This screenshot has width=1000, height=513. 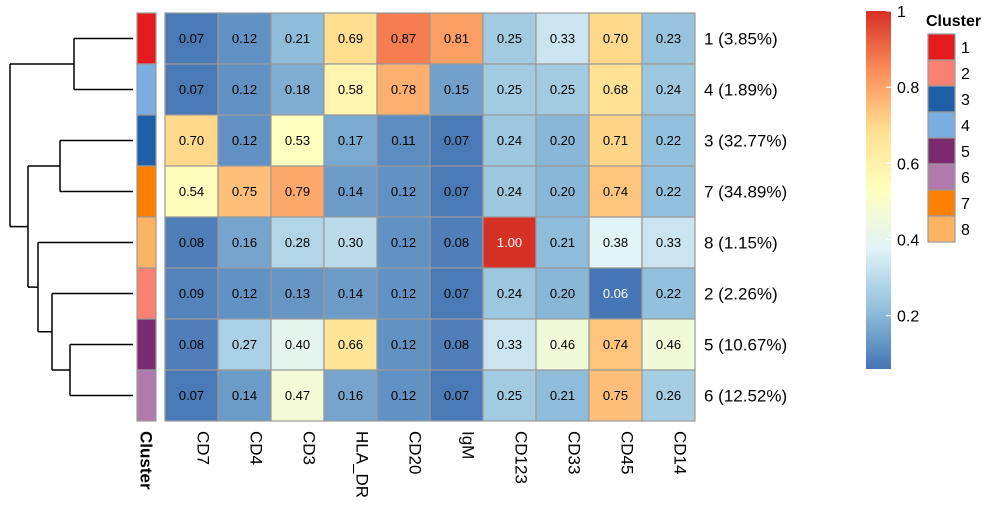 What do you see at coordinates (745, 192) in the screenshot?
I see `row-label: 7 (34.89%)` at bounding box center [745, 192].